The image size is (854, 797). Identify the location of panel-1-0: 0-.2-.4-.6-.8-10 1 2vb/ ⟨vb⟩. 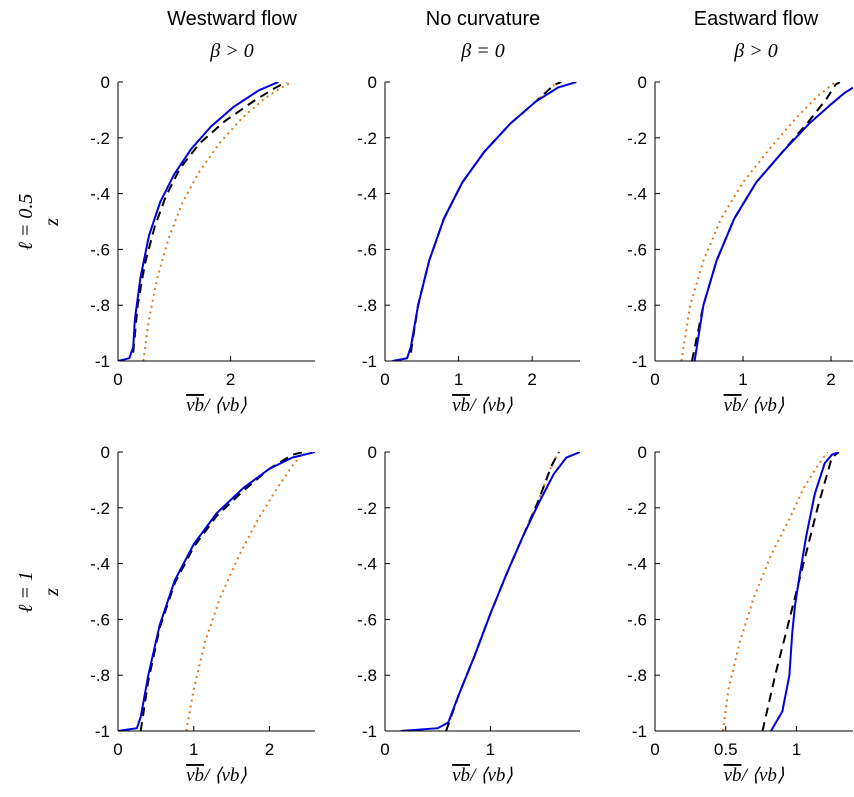
(202, 614).